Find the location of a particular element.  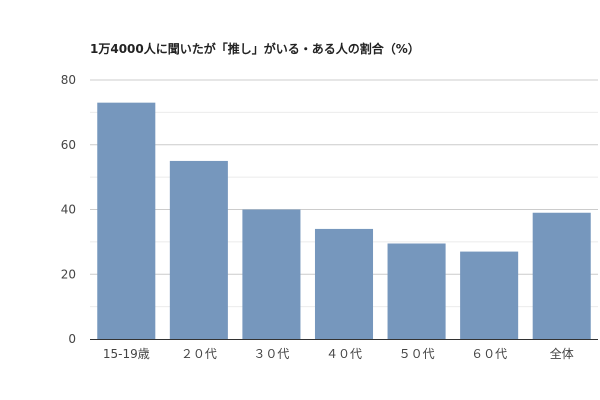

x-tick-label: ５０代 is located at coordinates (417, 354).